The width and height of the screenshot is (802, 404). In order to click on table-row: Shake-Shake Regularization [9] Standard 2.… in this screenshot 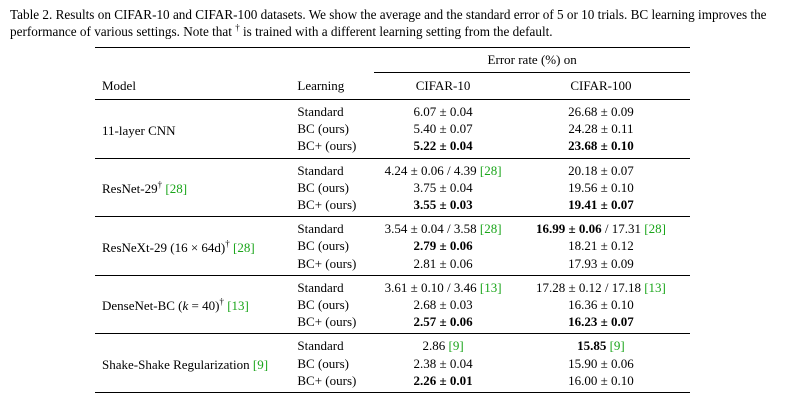, I will do `click(392, 352)`.